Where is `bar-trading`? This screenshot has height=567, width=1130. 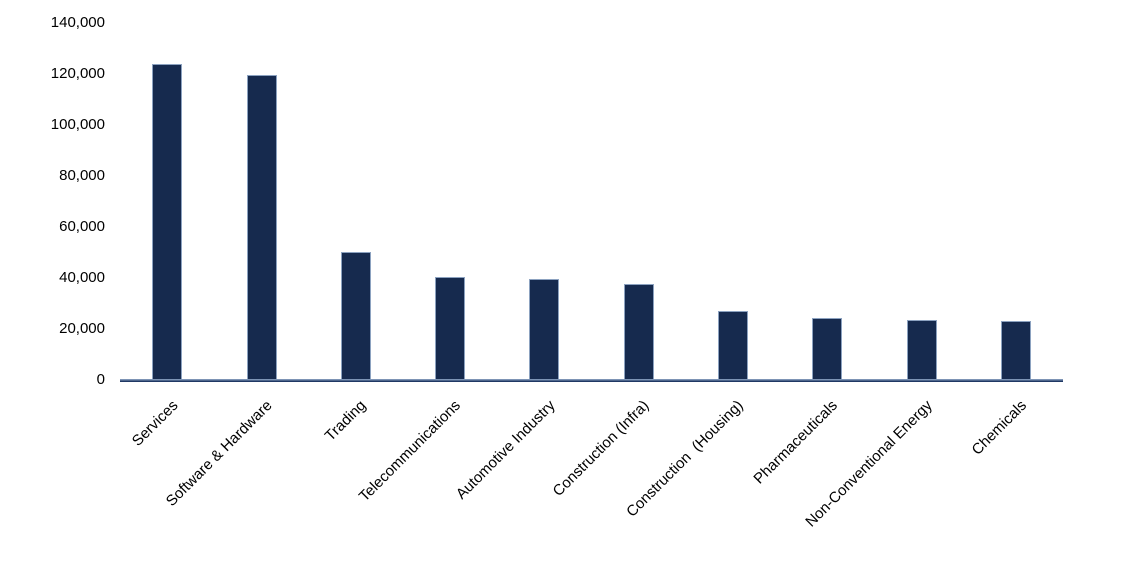
bar-trading is located at coordinates (355, 315).